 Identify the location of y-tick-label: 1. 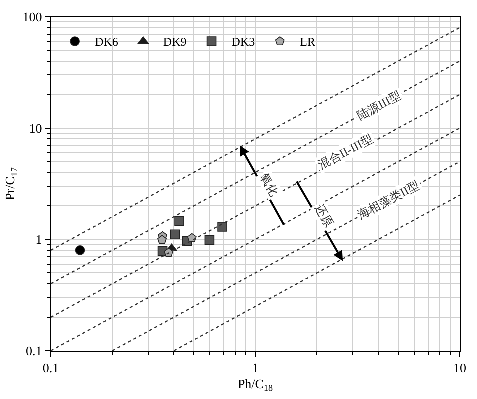
(39, 240).